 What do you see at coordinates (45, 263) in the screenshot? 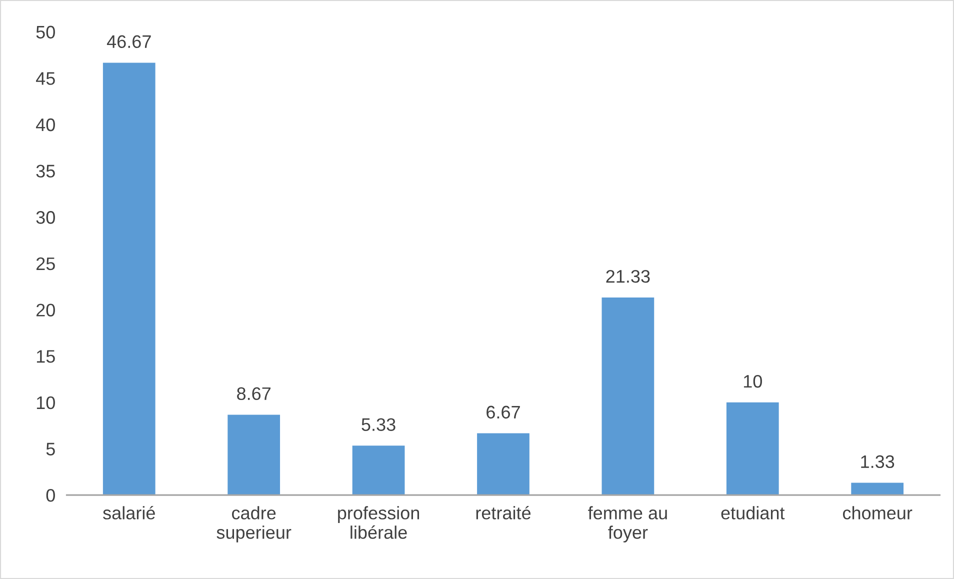
I see `y-tick-label: 25` at bounding box center [45, 263].